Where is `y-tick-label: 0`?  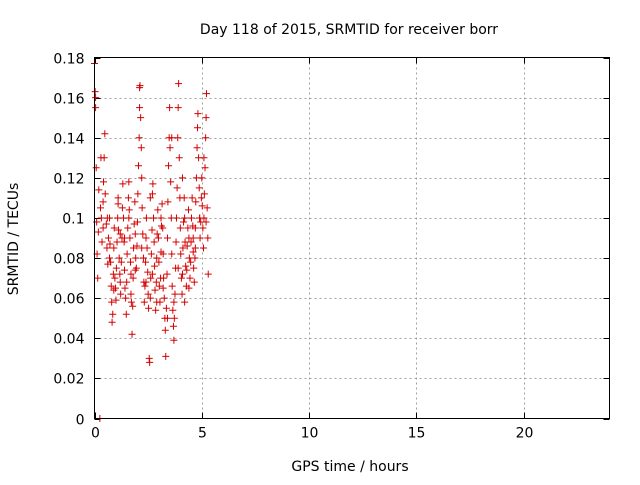
y-tick-label: 0 is located at coordinates (80, 421).